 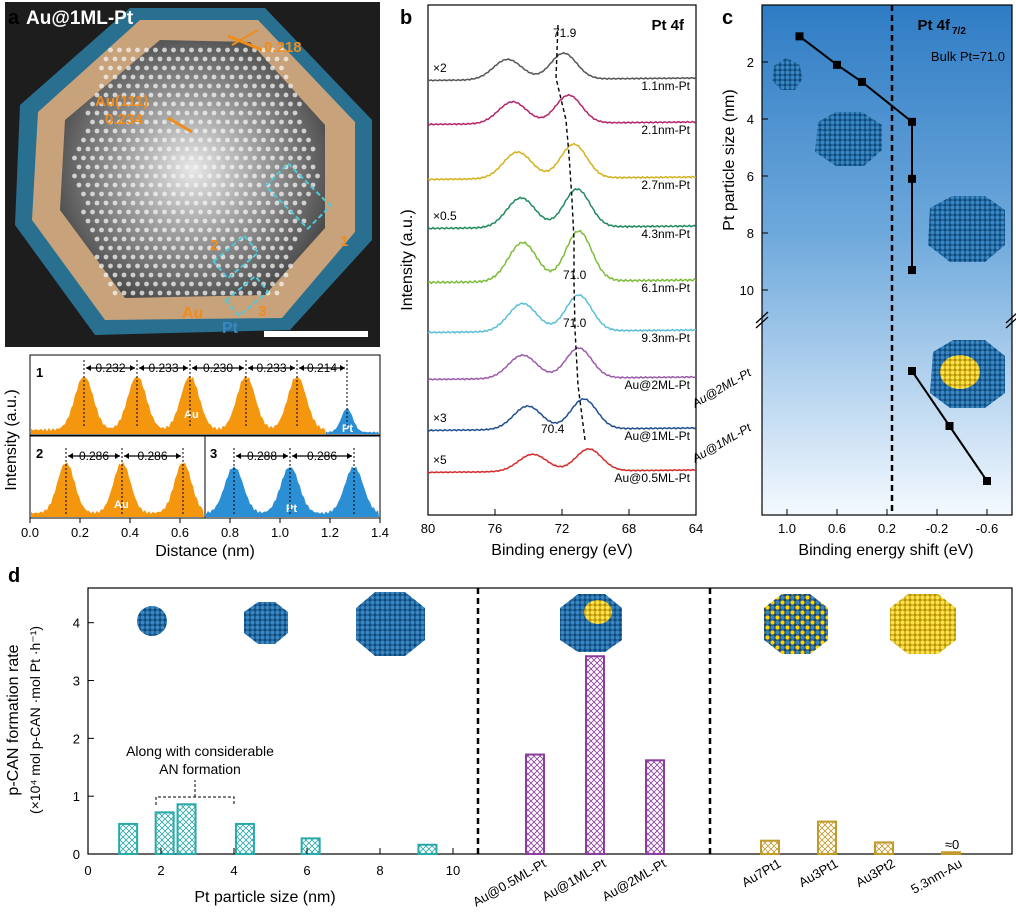 What do you see at coordinates (818, 873) in the screenshot?
I see `alloy-category-1: Au3Pt1` at bounding box center [818, 873].